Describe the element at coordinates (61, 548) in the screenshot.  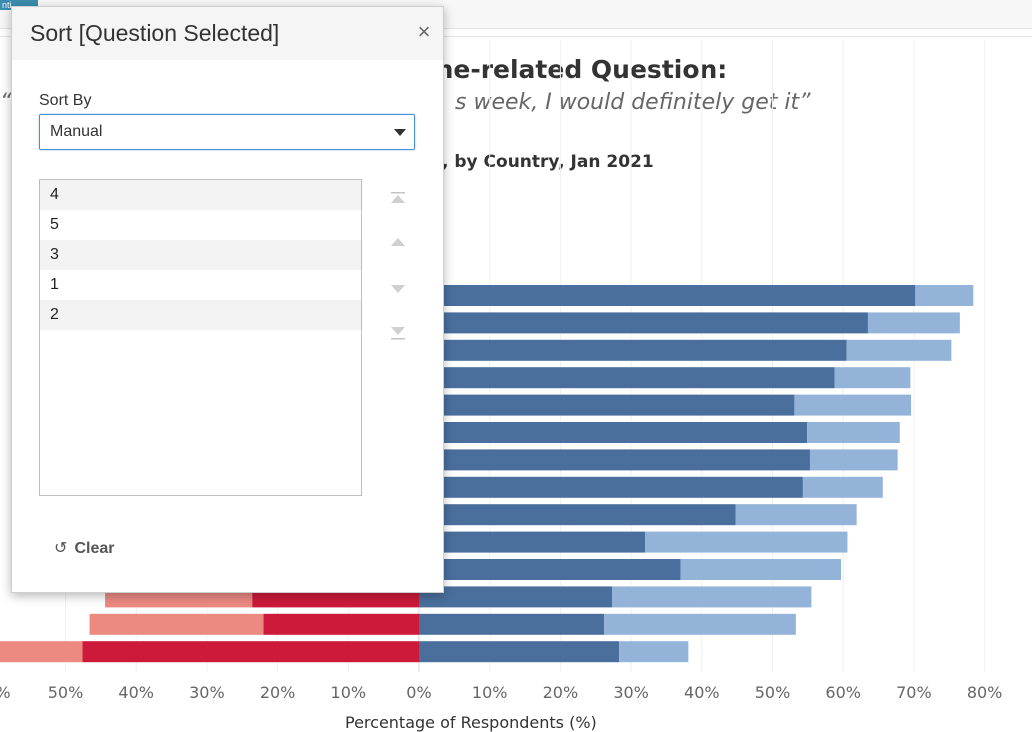
I see `undo-icon: ↺` at that location.